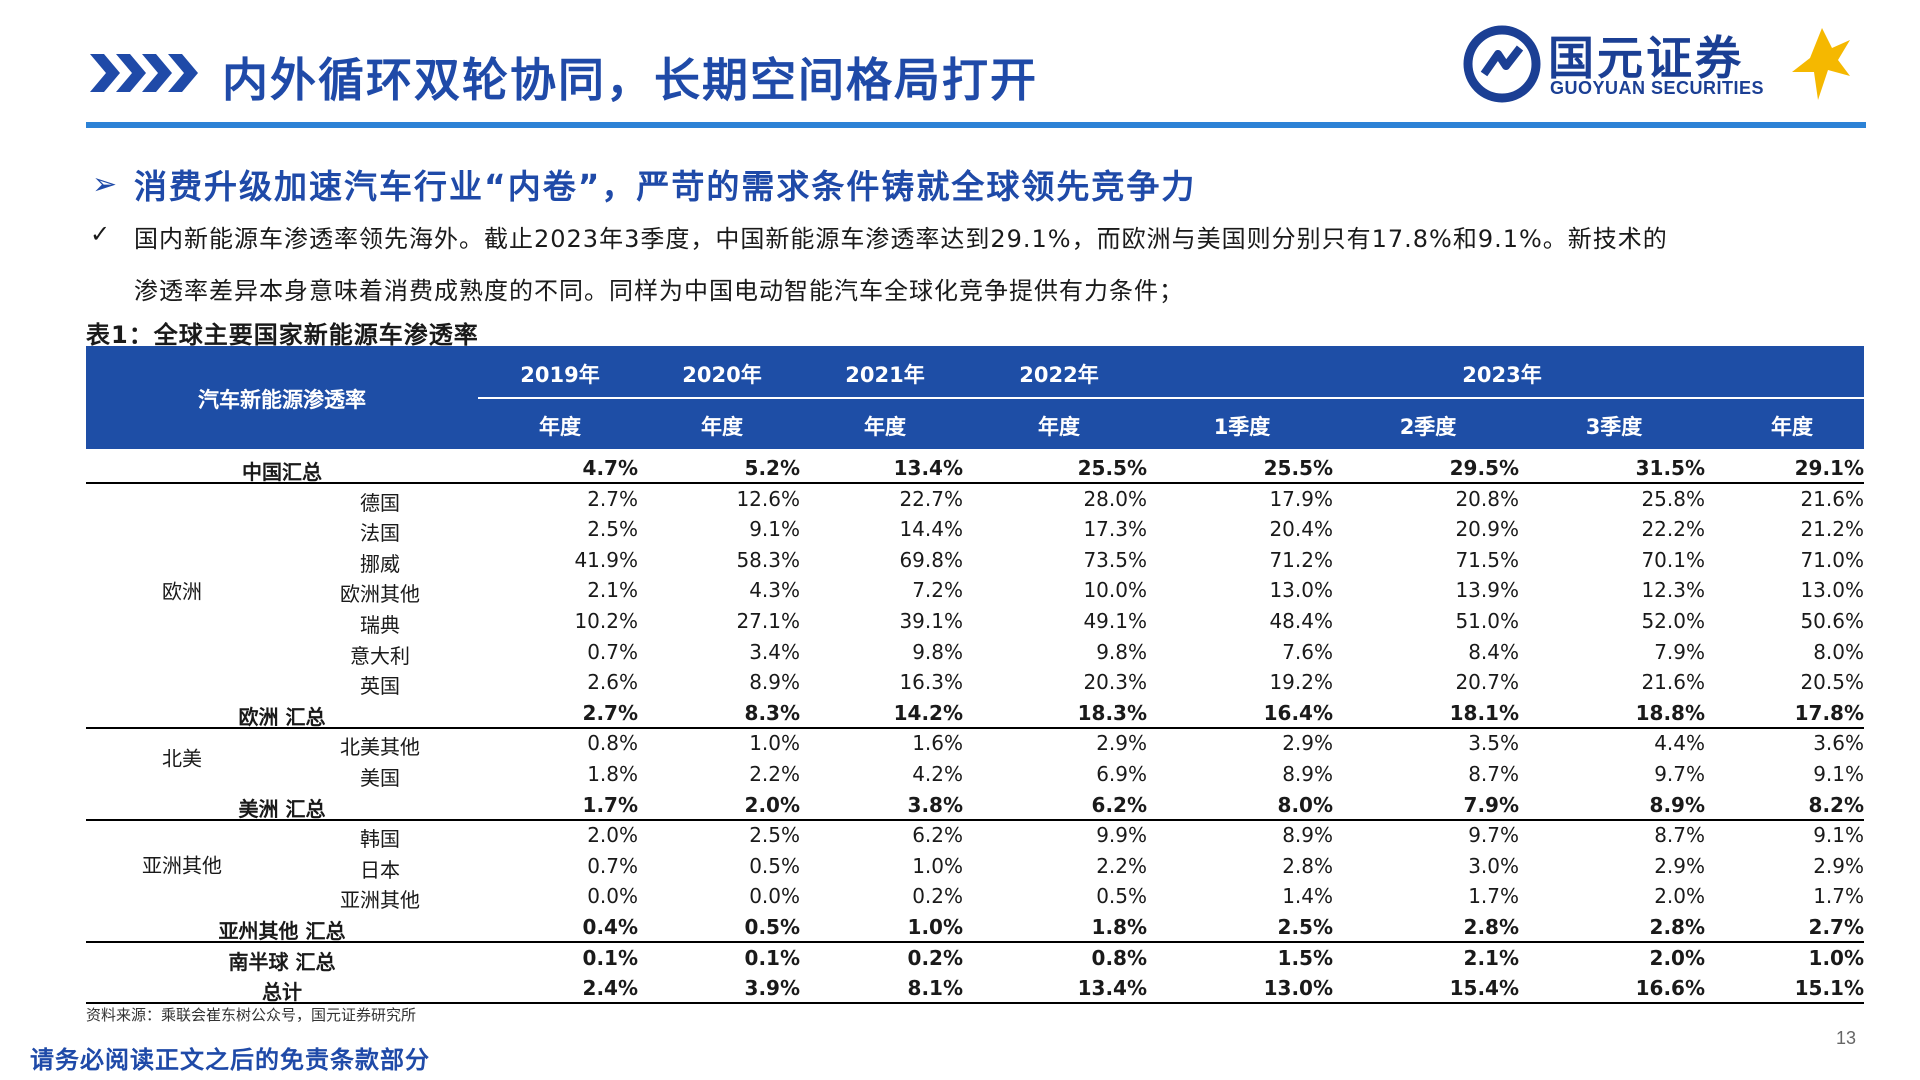 Image resolution: width=1920 pixels, height=1080 pixels. I want to click on row-value: 3.4%, so click(774, 651).